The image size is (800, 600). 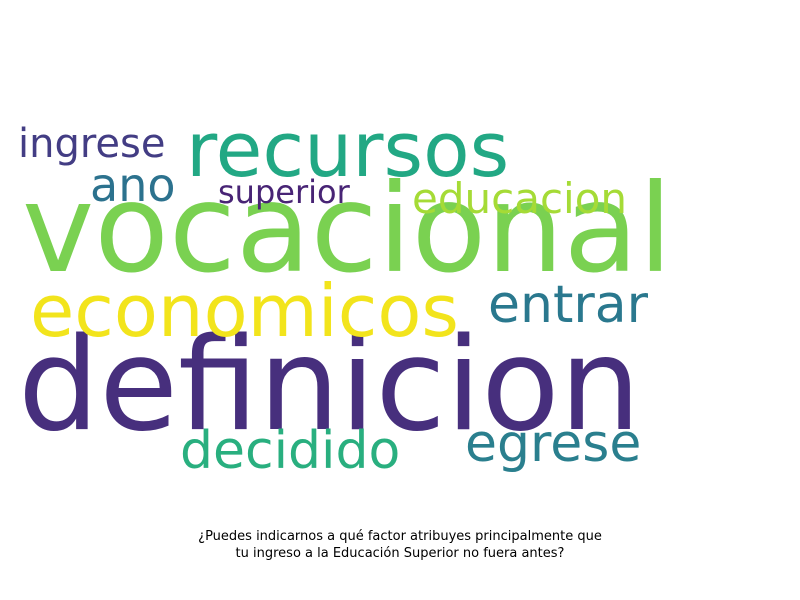 I want to click on word-entrar: entrar, so click(x=568, y=305).